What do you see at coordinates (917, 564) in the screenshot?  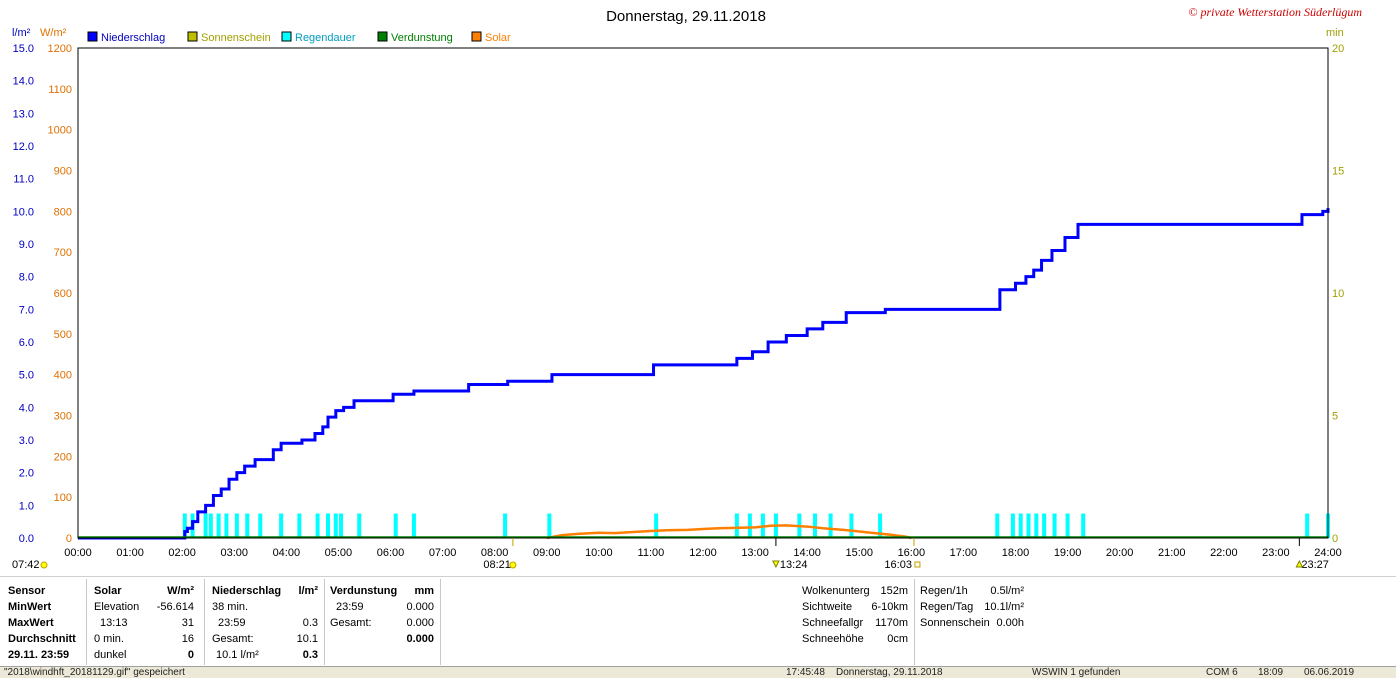 I see `sunset-marker` at bounding box center [917, 564].